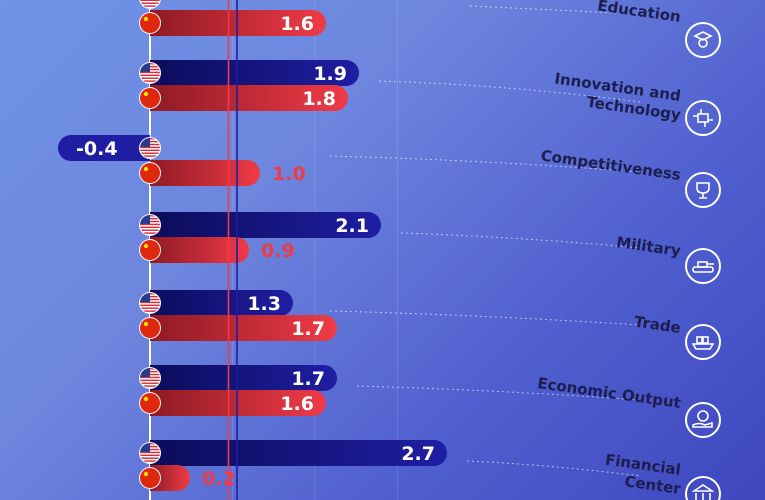  I want to click on usa-value-label: 1.7, so click(308, 379).